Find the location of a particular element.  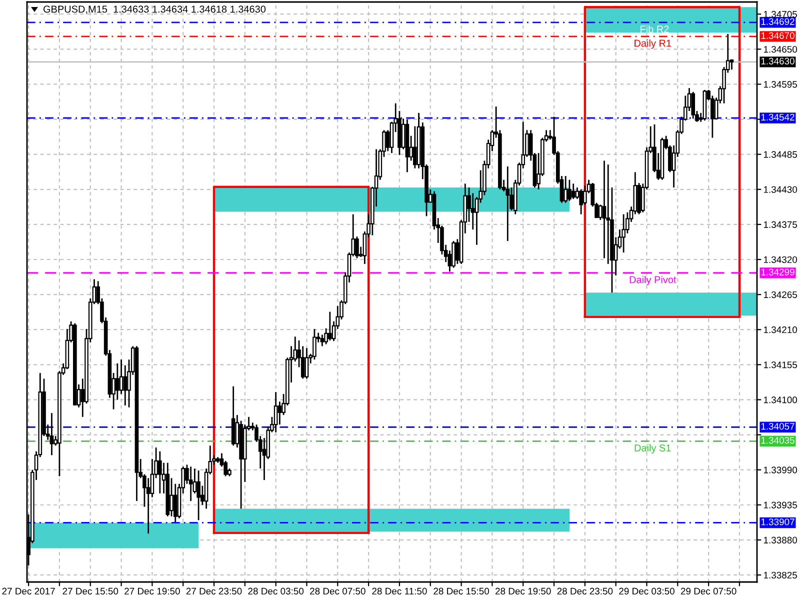

y-tick-label: 1.34485 is located at coordinates (780, 154).